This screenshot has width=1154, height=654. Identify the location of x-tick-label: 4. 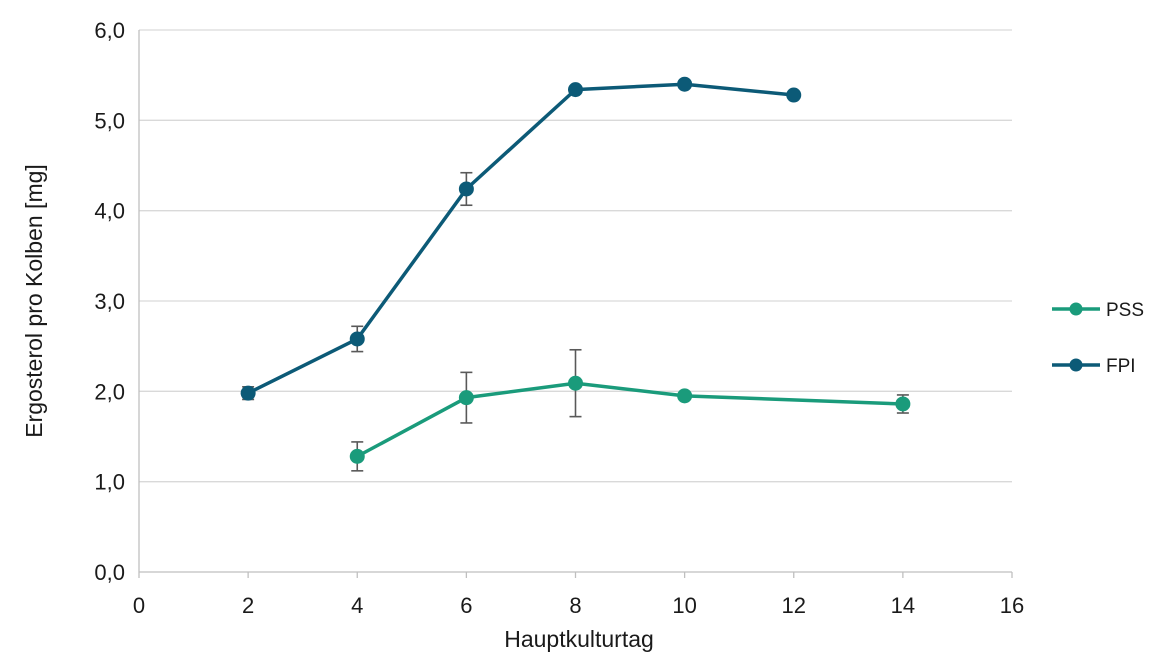
(357, 605).